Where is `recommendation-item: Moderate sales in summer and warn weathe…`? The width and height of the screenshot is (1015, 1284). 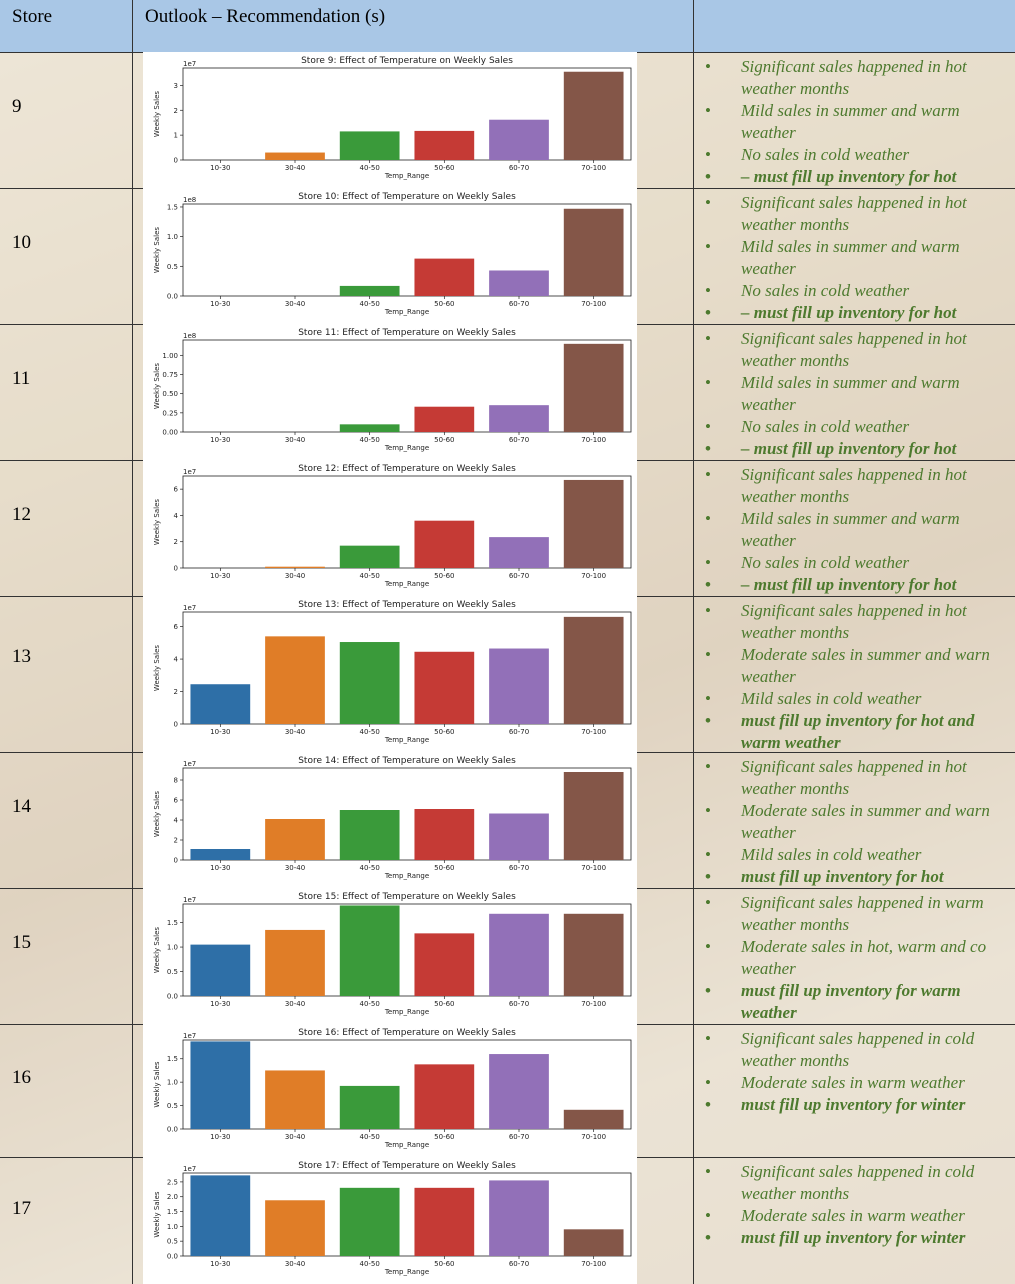 recommendation-item: Moderate sales in summer and warn weathe… is located at coordinates (860, 666).